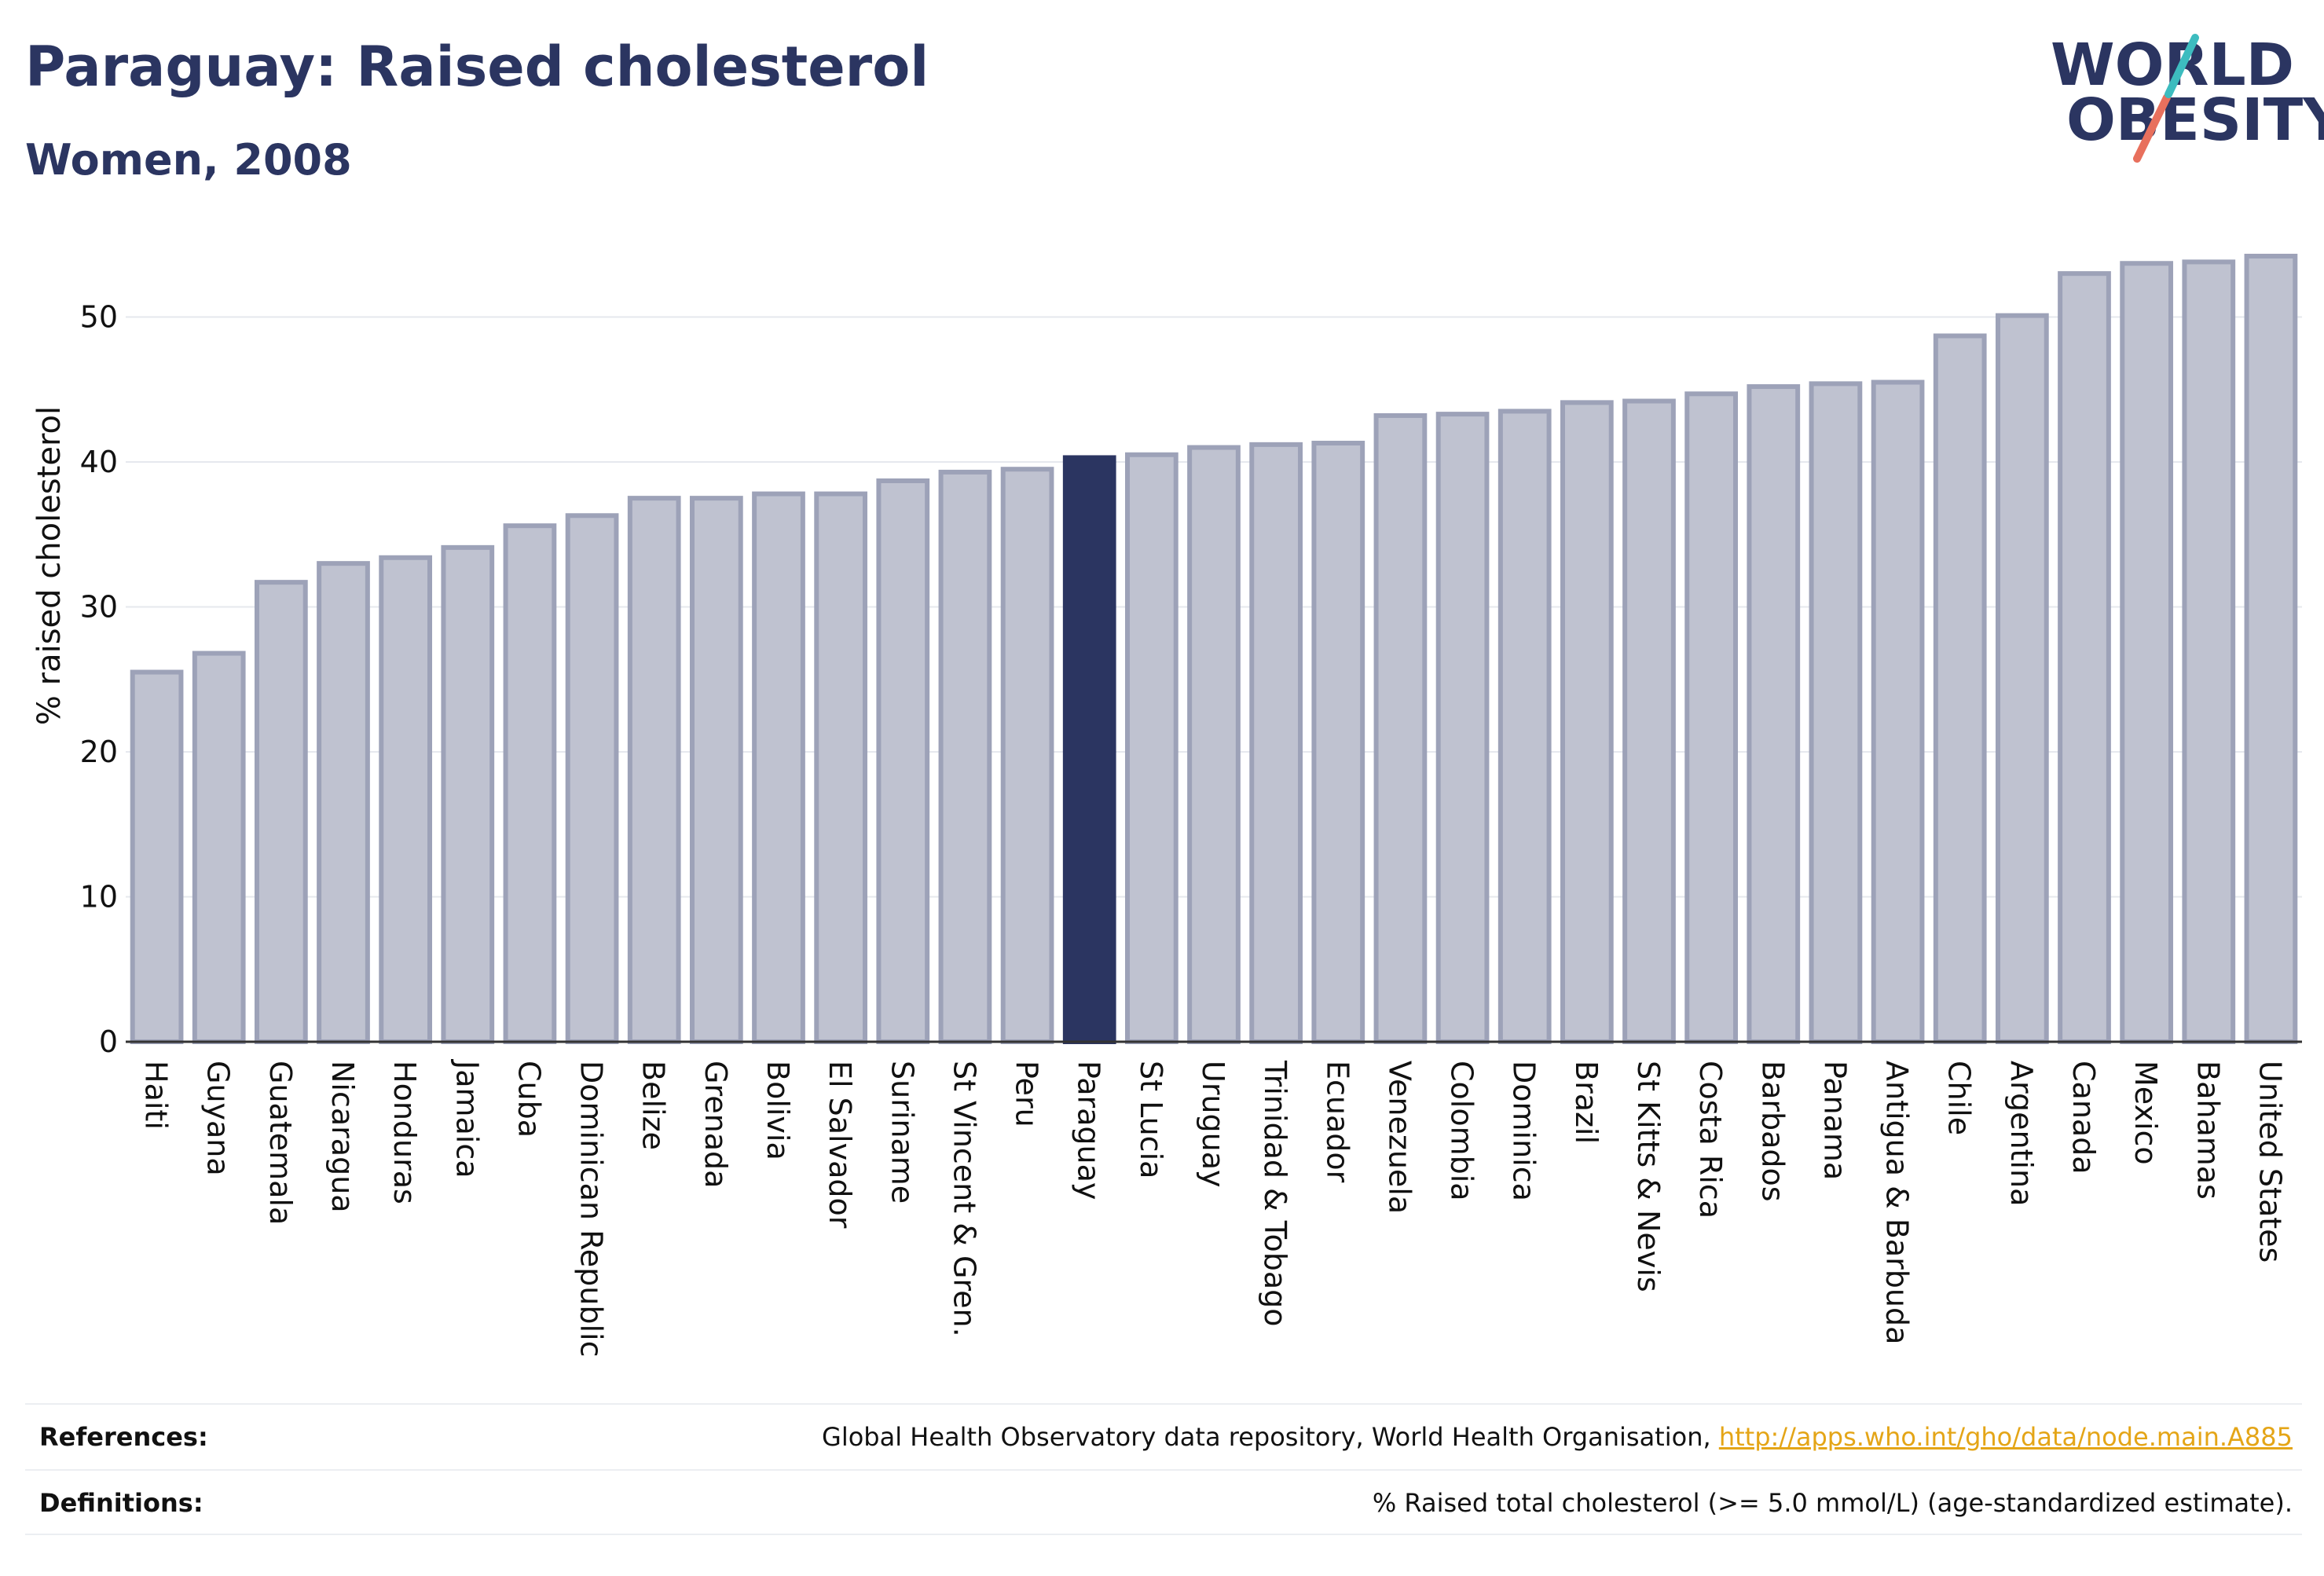 The image size is (2324, 1576). I want to click on x-tick-label: Mexico, so click(2145, 1113).